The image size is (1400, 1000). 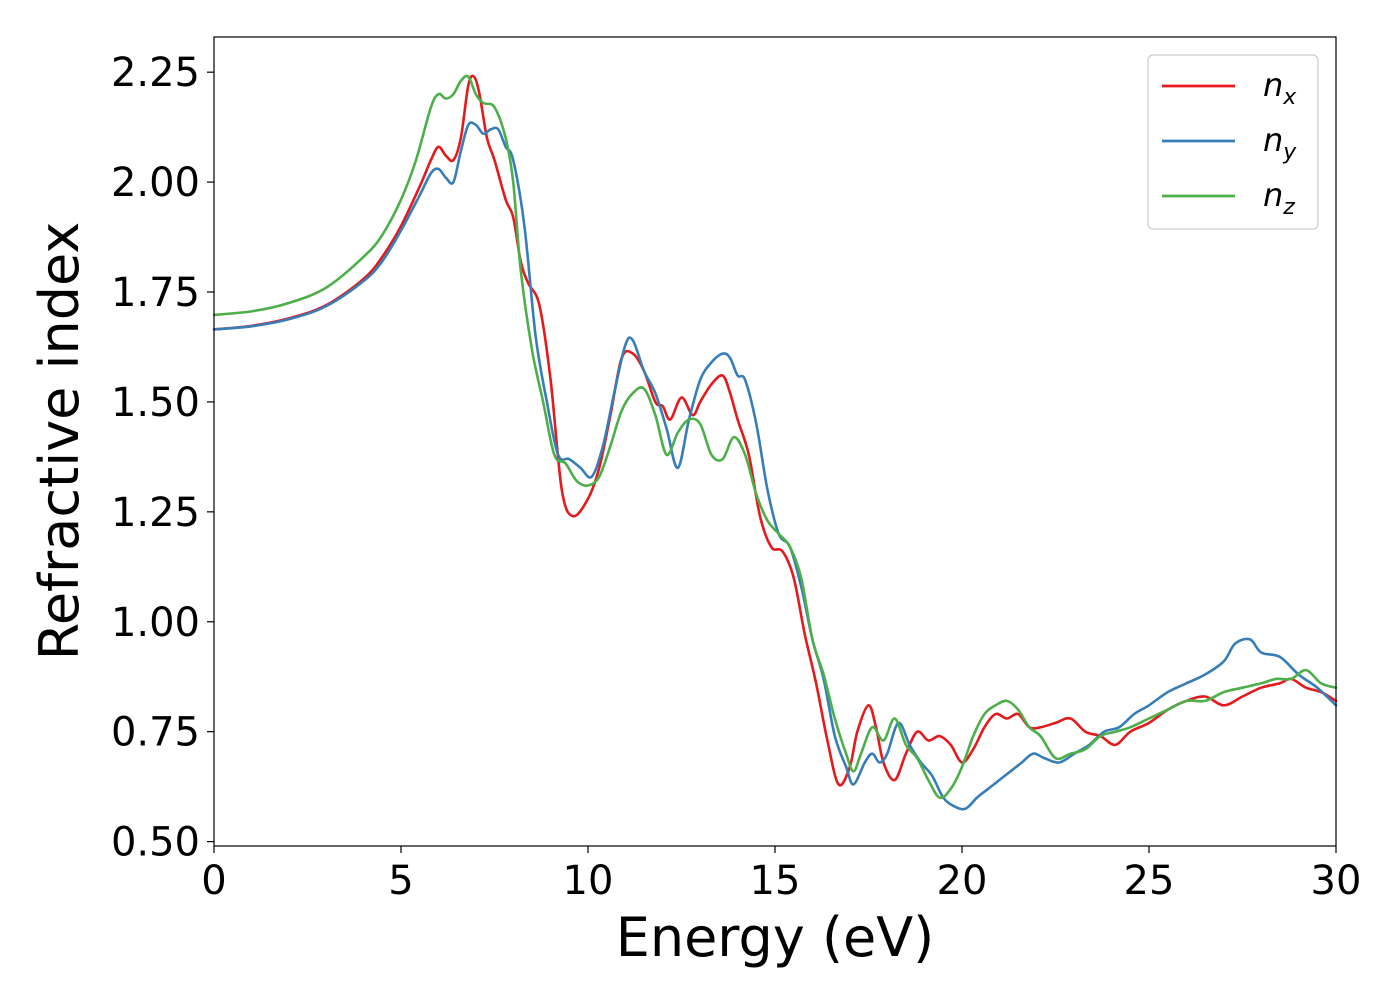 What do you see at coordinates (155, 293) in the screenshot?
I see `y-tick-label: 1.75` at bounding box center [155, 293].